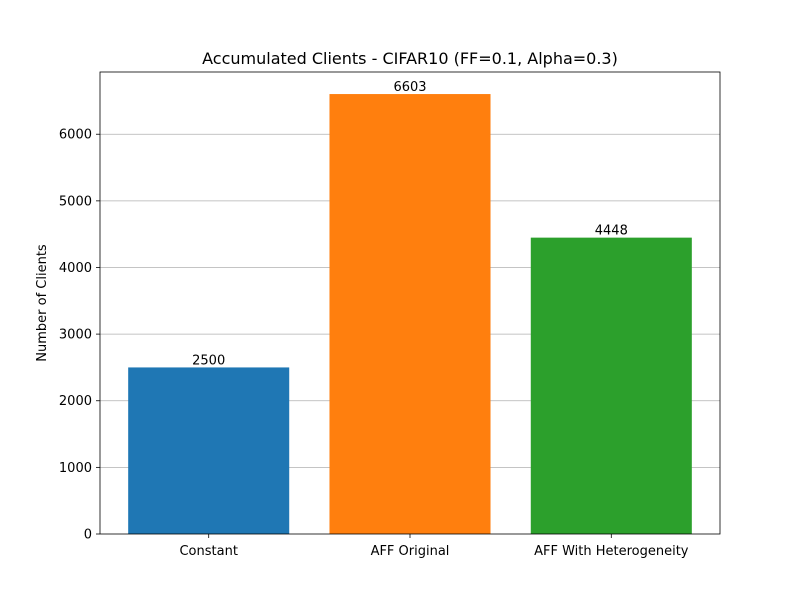 Image resolution: width=800 pixels, height=600 pixels. Describe the element at coordinates (208, 360) in the screenshot. I see `bar-value-label: 2500` at that location.